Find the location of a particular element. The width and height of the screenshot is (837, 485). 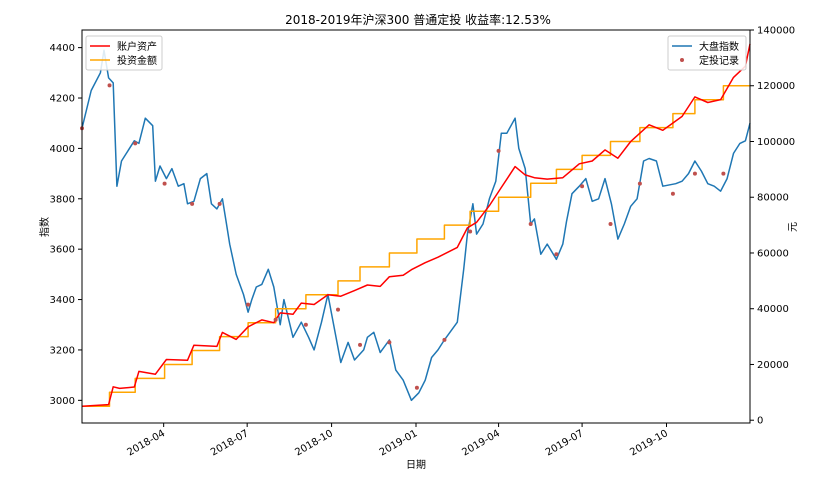

legend-left-box is located at coordinates (124, 53).